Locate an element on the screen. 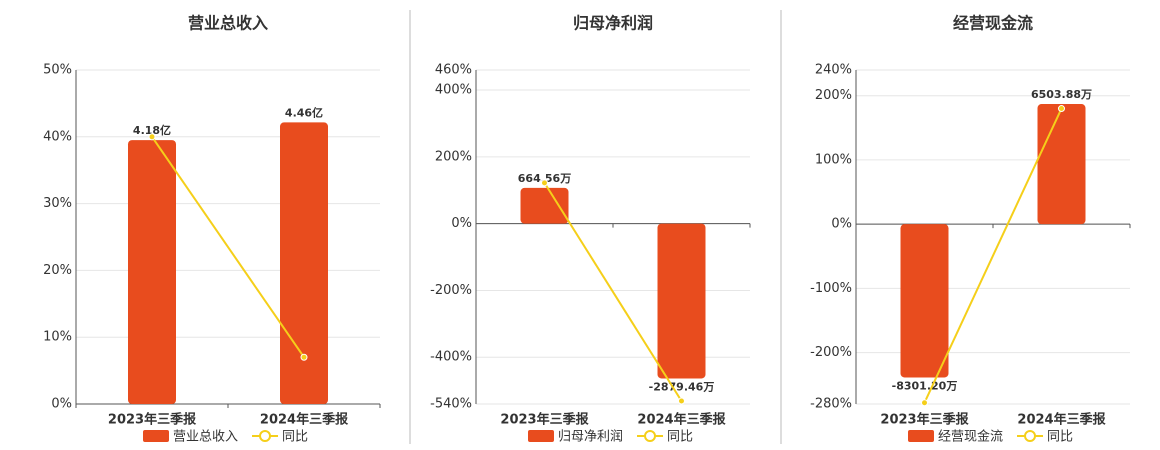  value-label: 4.46亿 is located at coordinates (304, 112).